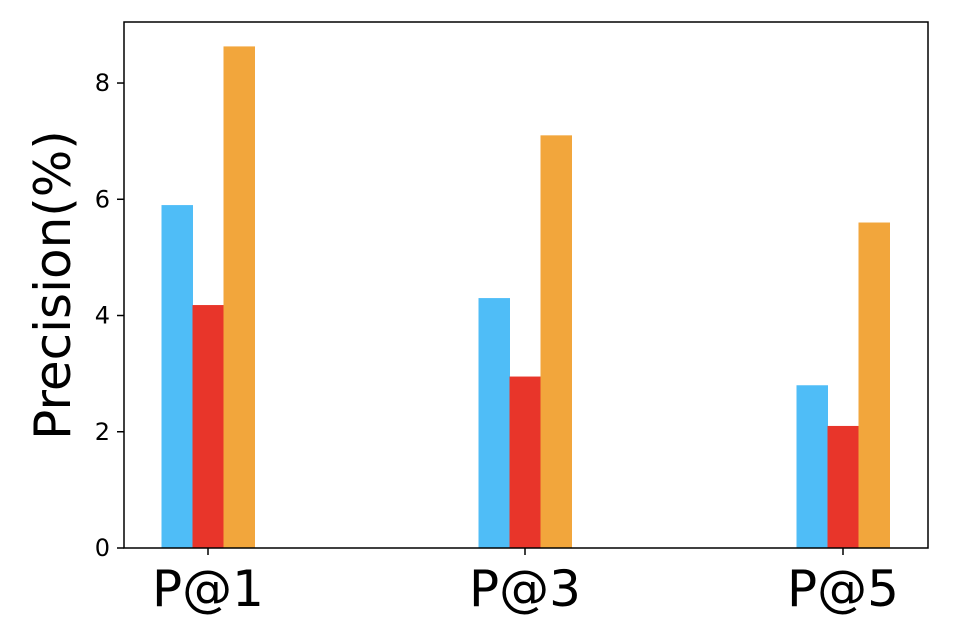 This screenshot has height=640, width=970. What do you see at coordinates (843, 589) in the screenshot?
I see `x-tick-label: P@5` at bounding box center [843, 589].